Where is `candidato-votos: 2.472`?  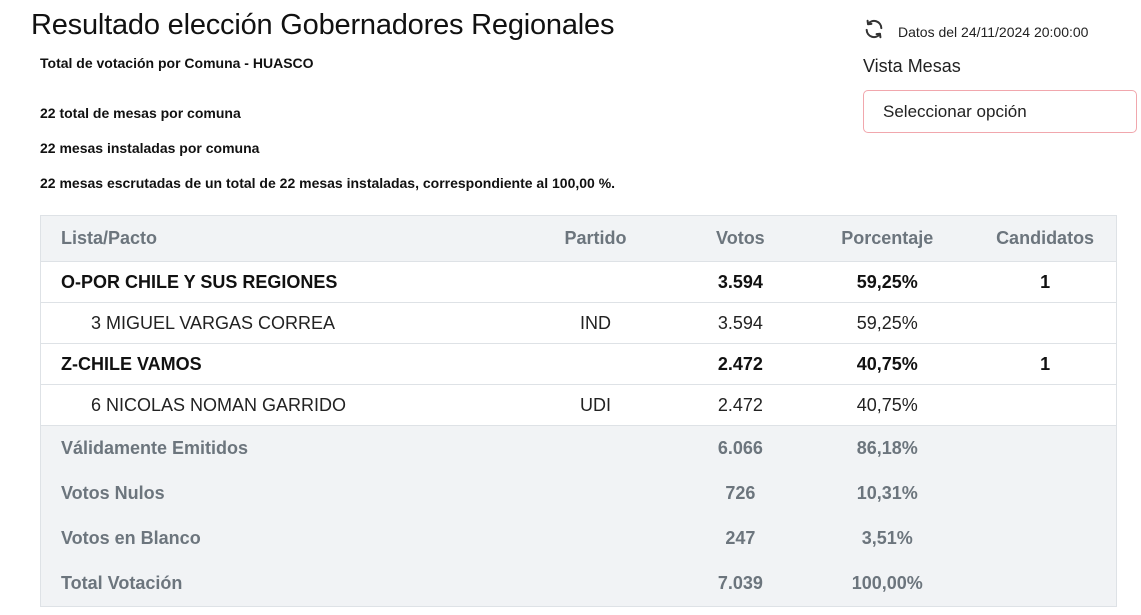
candidato-votos: 2.472 is located at coordinates (740, 404).